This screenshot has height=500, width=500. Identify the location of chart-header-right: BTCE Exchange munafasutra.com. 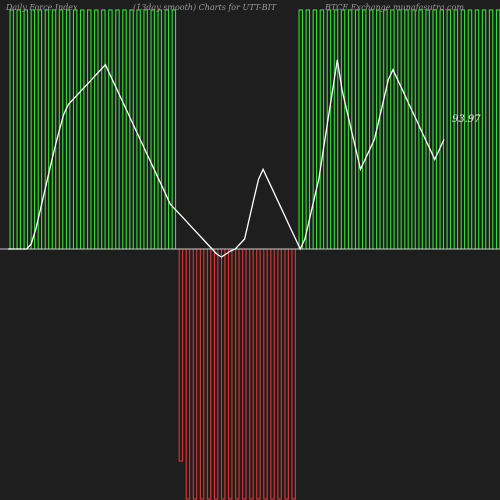
(394, 7).